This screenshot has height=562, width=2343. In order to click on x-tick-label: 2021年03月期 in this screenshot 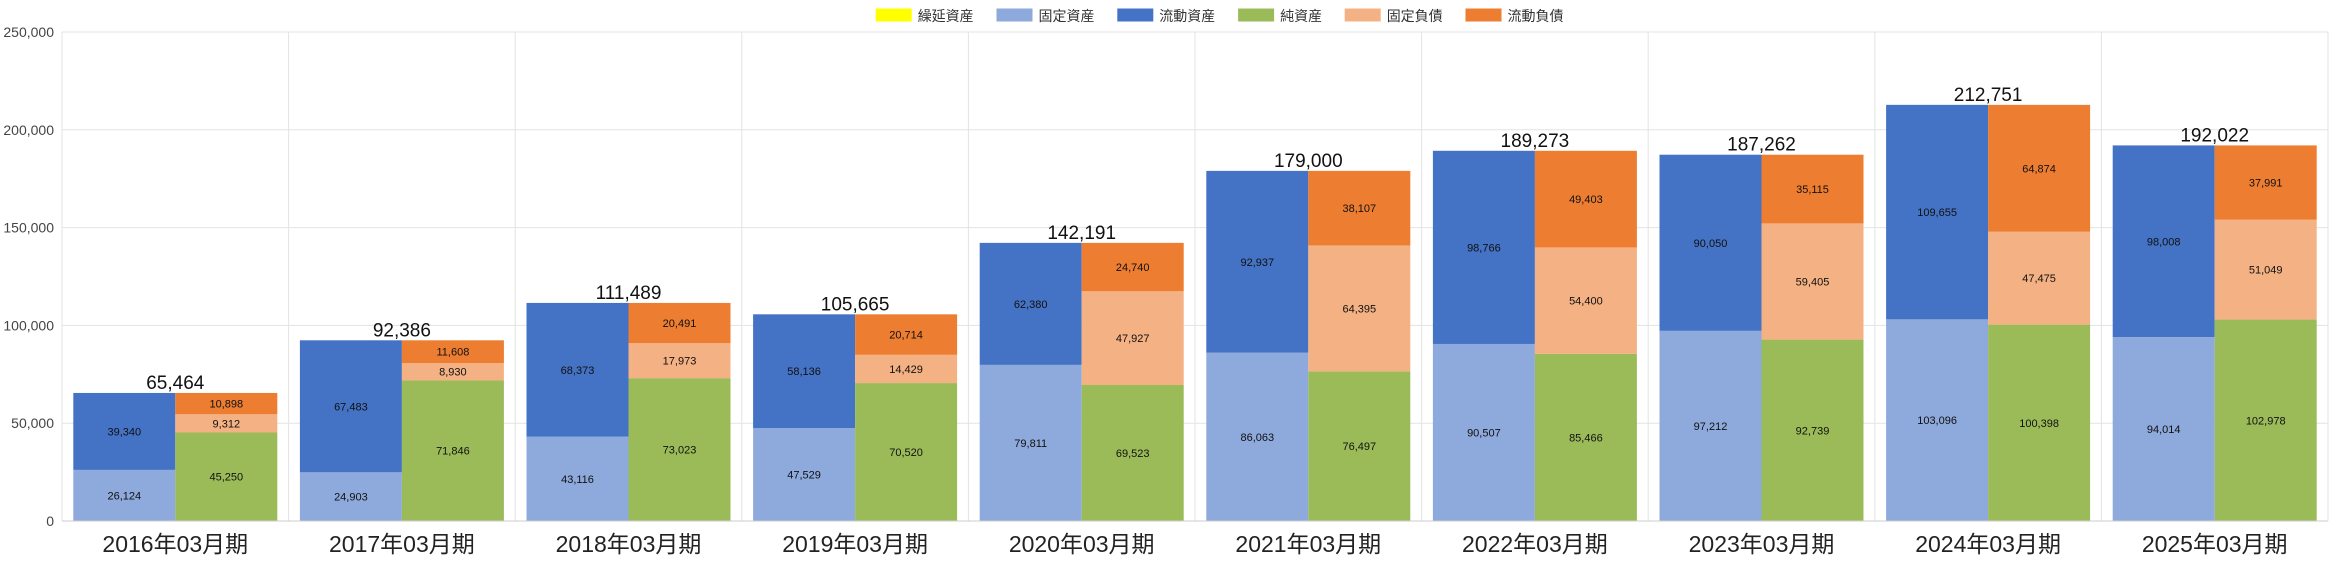, I will do `click(1308, 544)`.